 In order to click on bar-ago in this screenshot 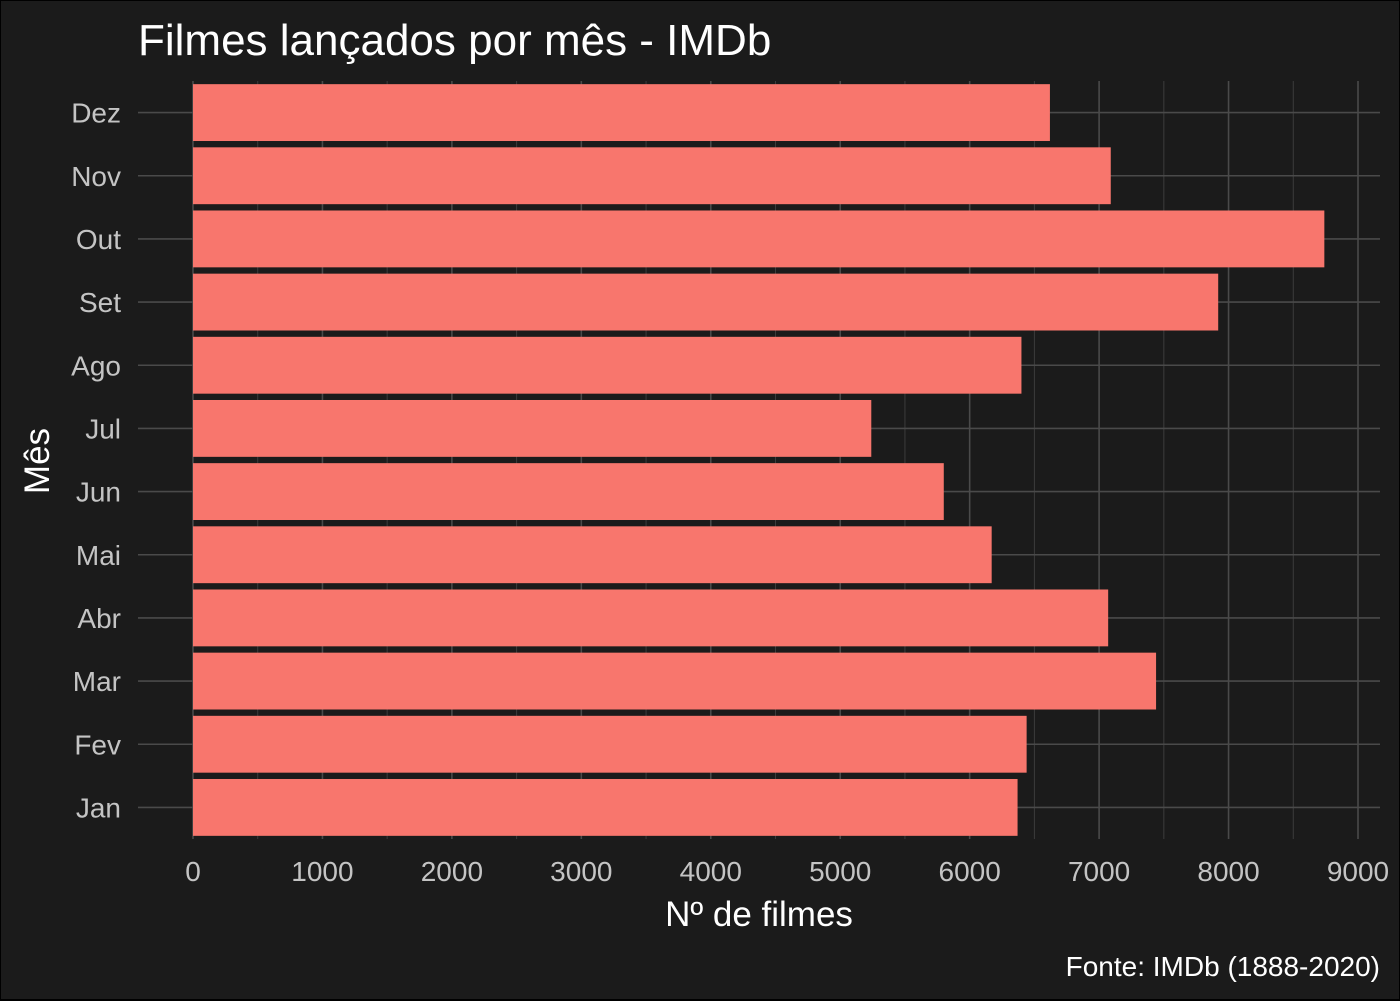, I will do `click(607, 365)`.